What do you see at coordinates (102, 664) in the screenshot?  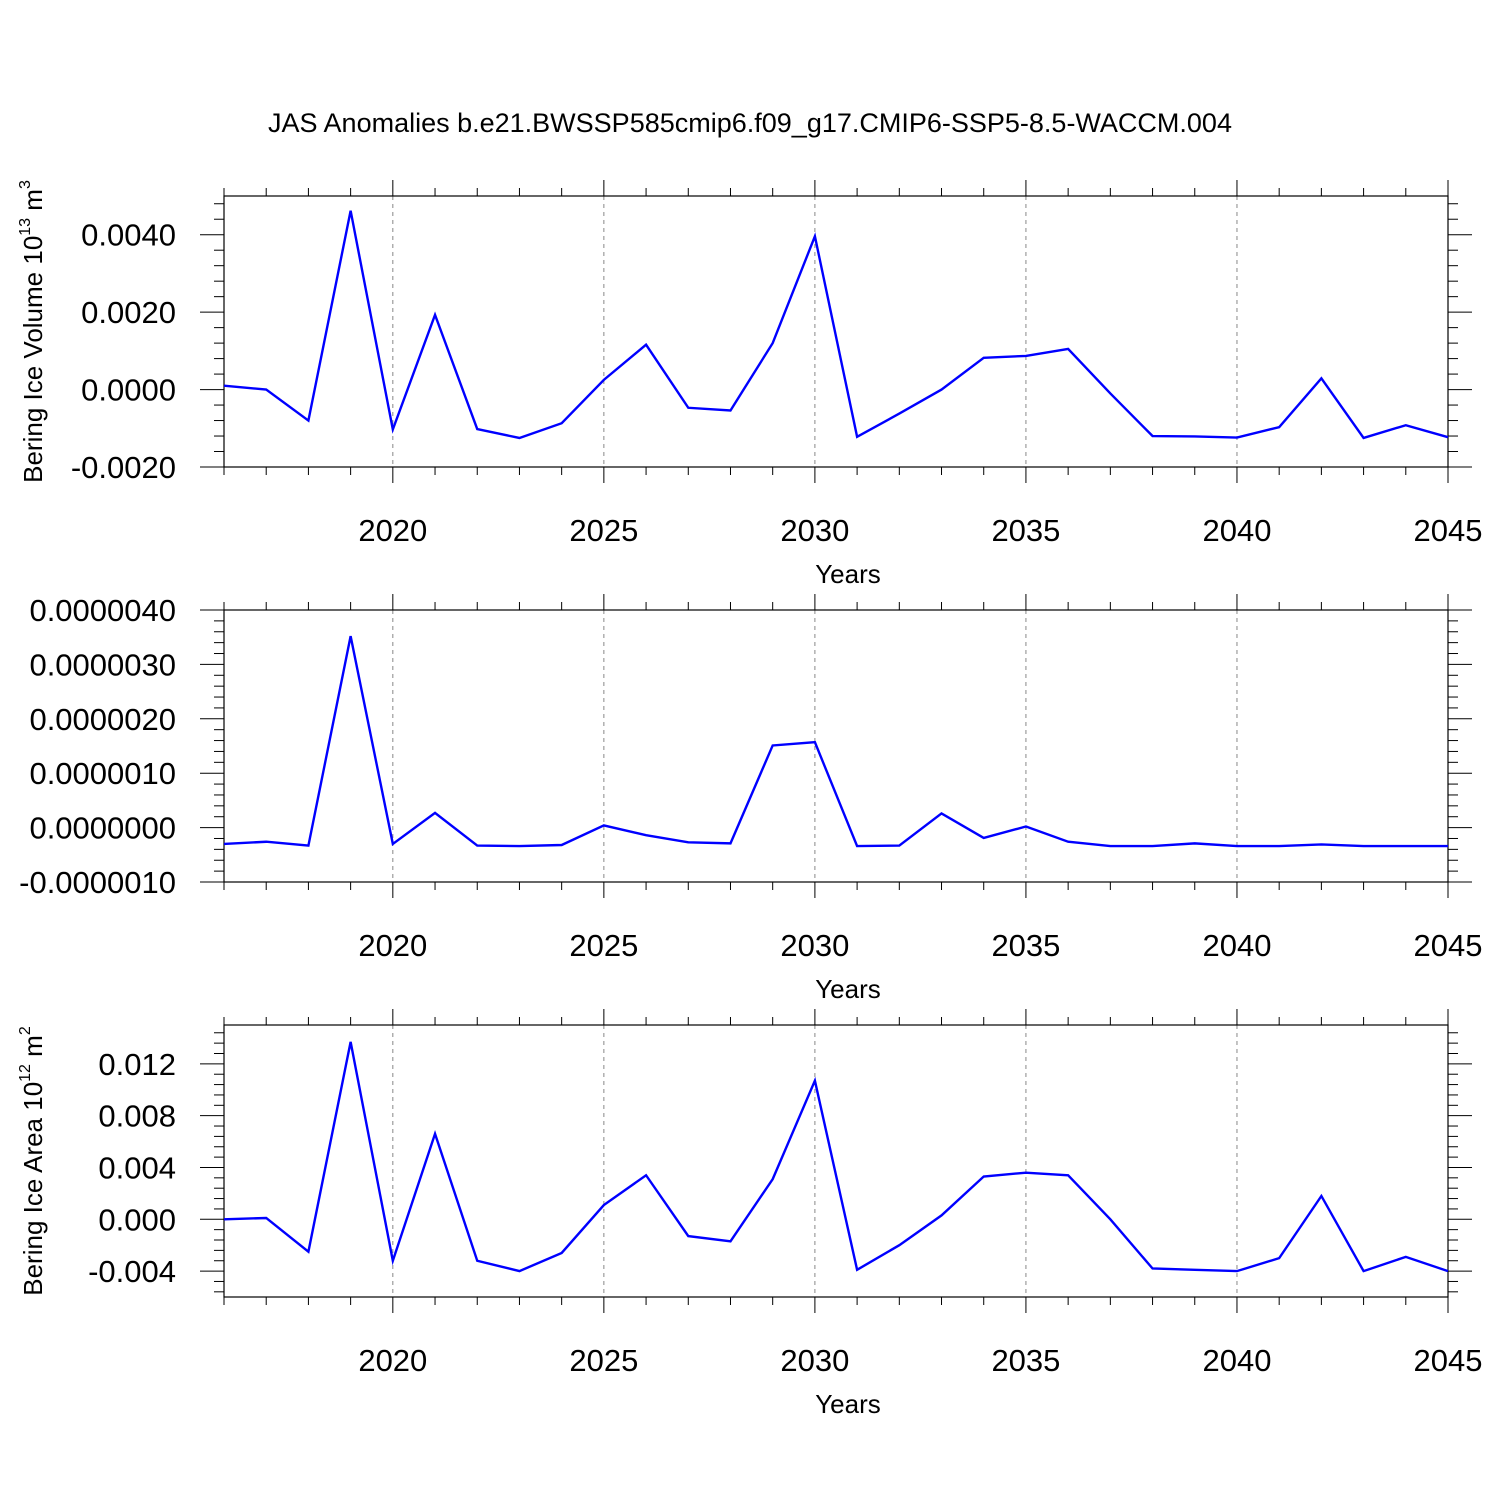 I see `y-tick-label: 0.0000030` at bounding box center [102, 664].